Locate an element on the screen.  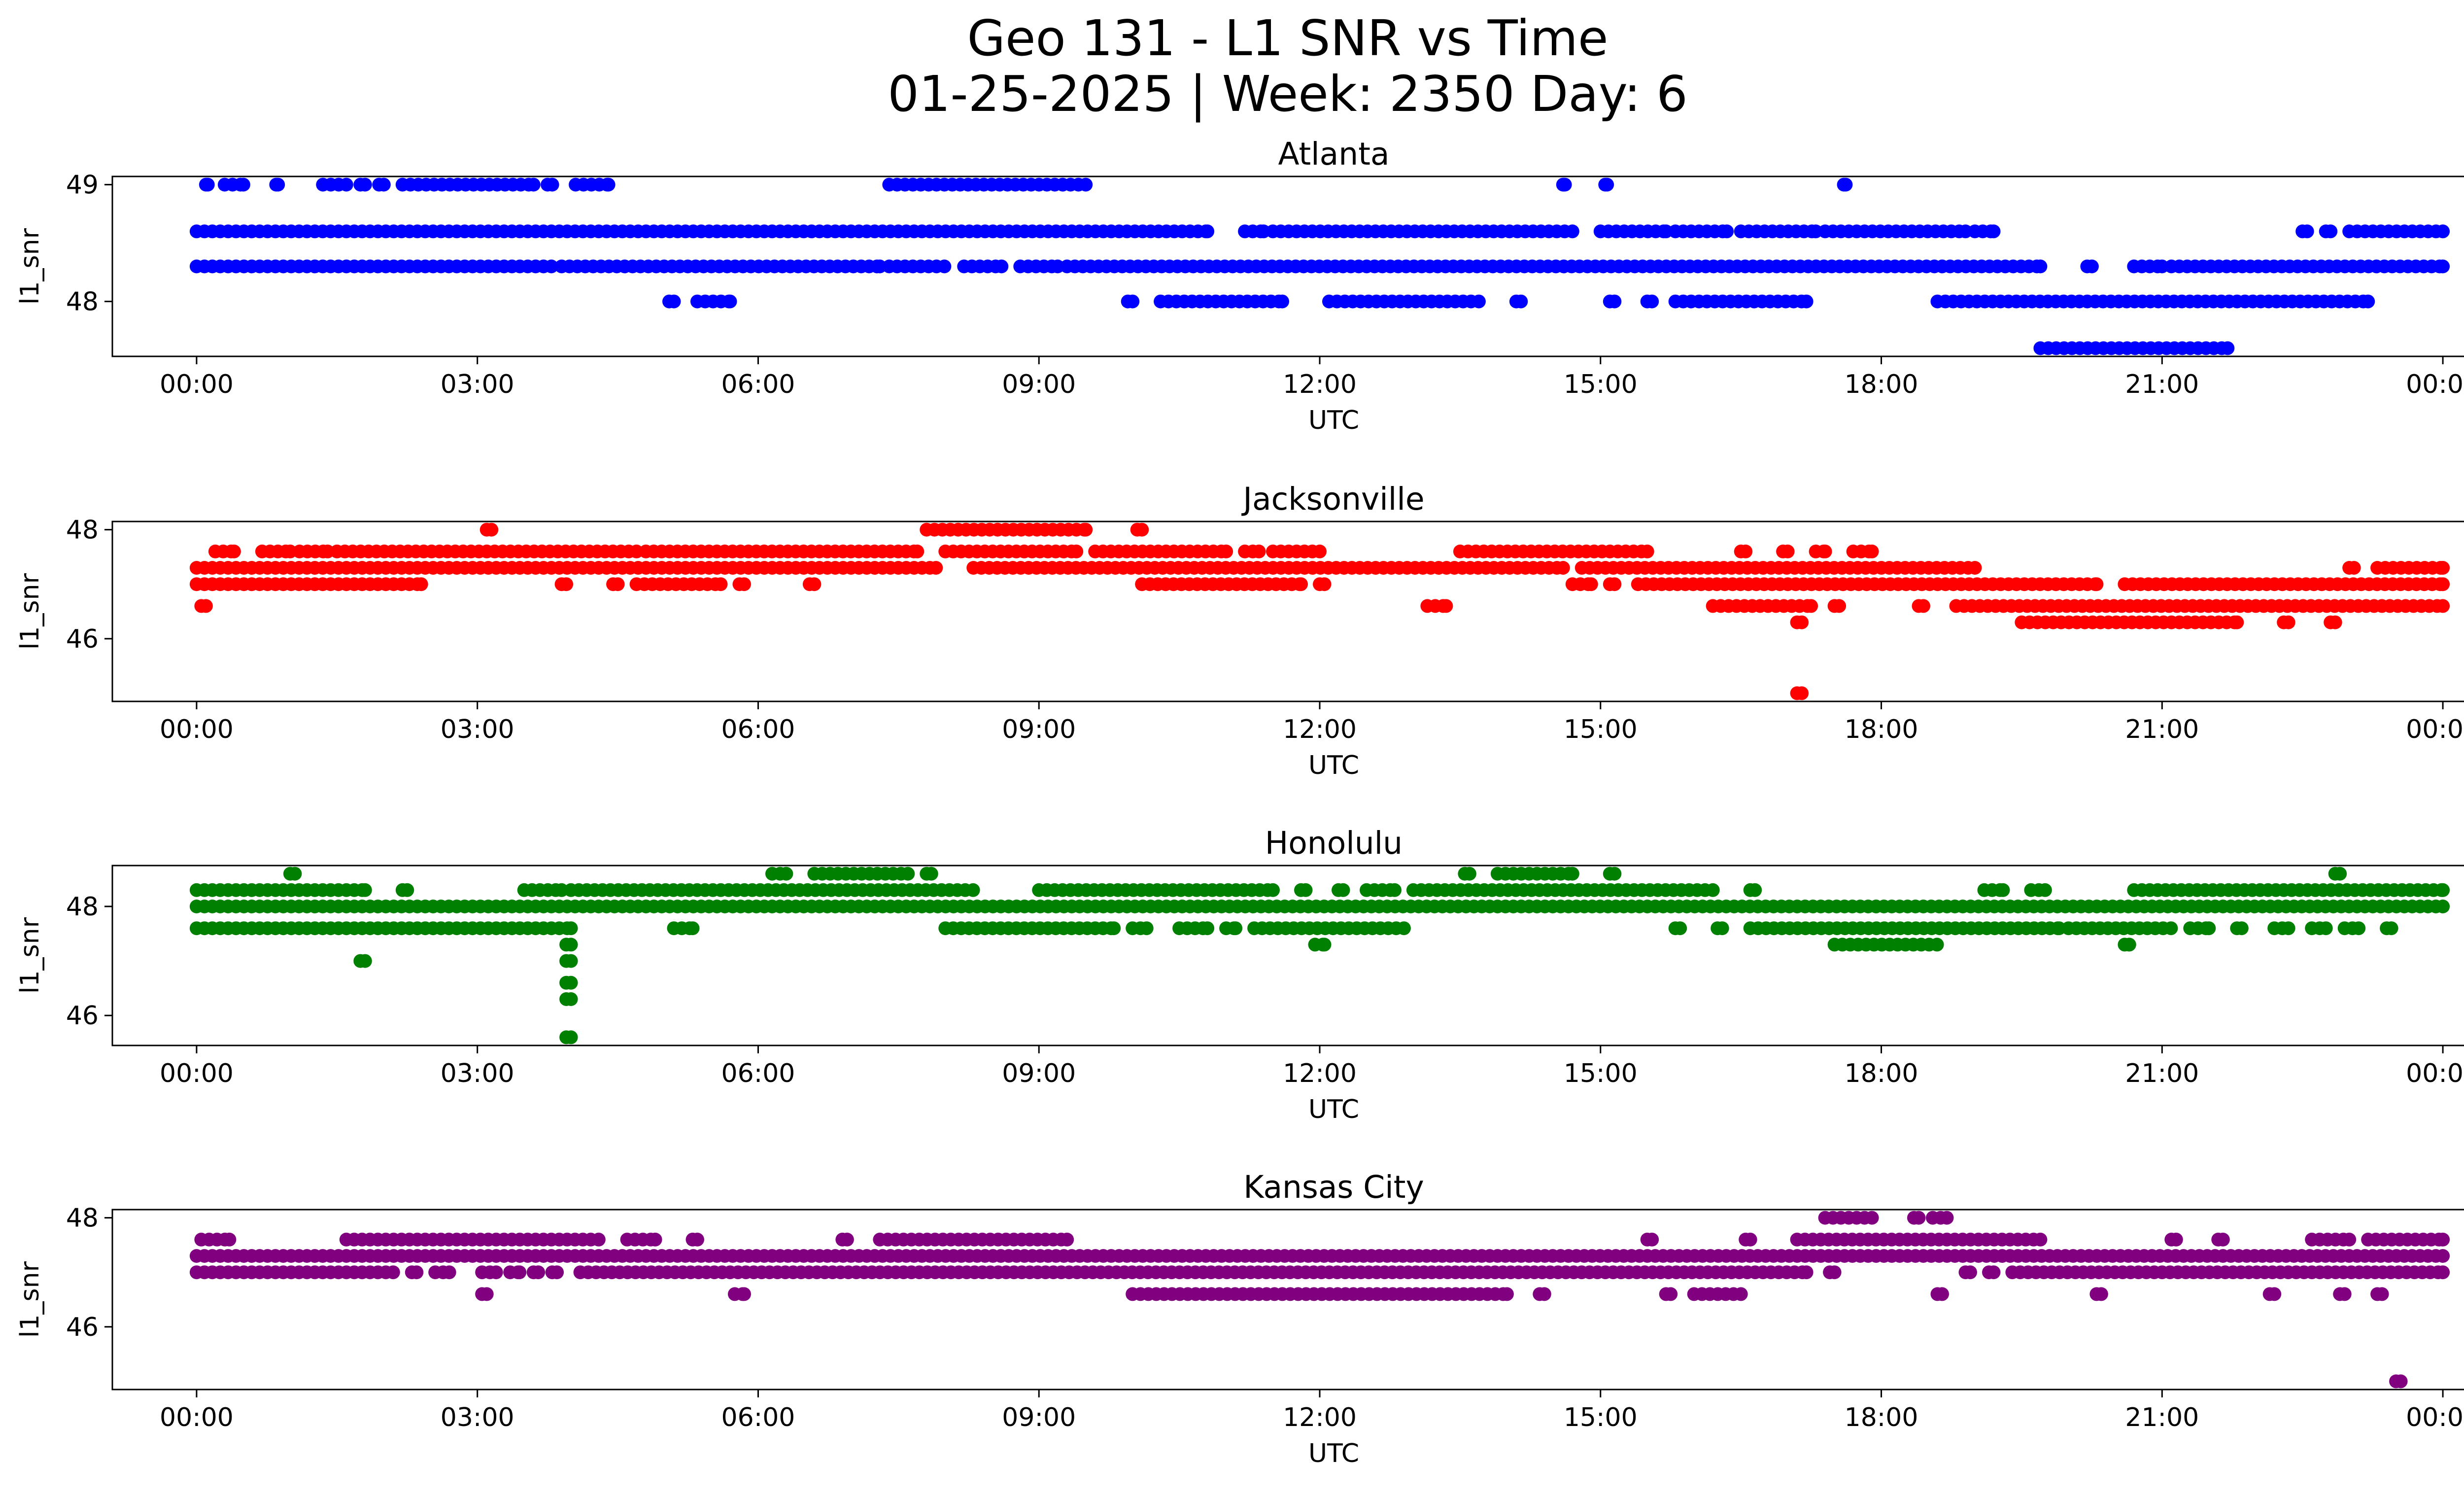
x-tick-label: 21:00 is located at coordinates (2162, 729).